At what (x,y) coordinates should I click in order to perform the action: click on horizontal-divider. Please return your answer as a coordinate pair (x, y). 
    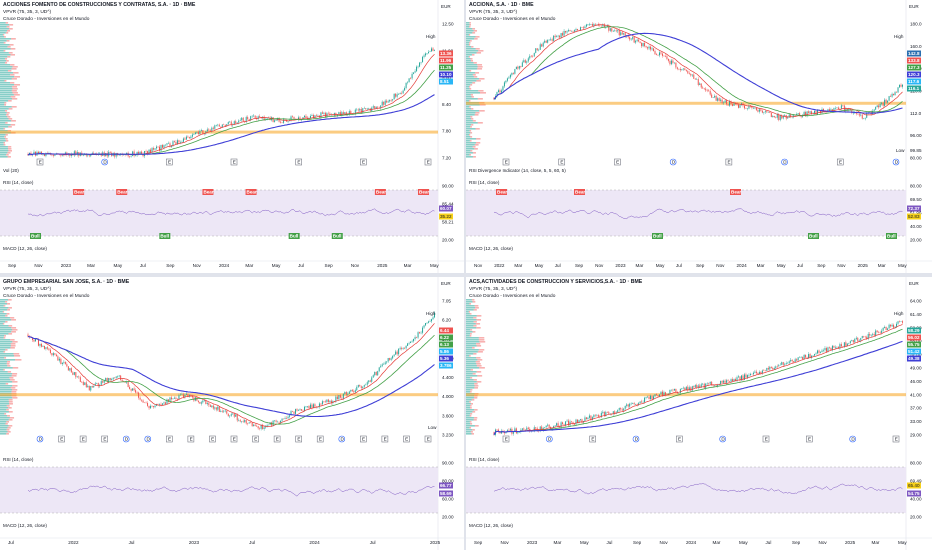
    Looking at the image, I should click on (466, 275).